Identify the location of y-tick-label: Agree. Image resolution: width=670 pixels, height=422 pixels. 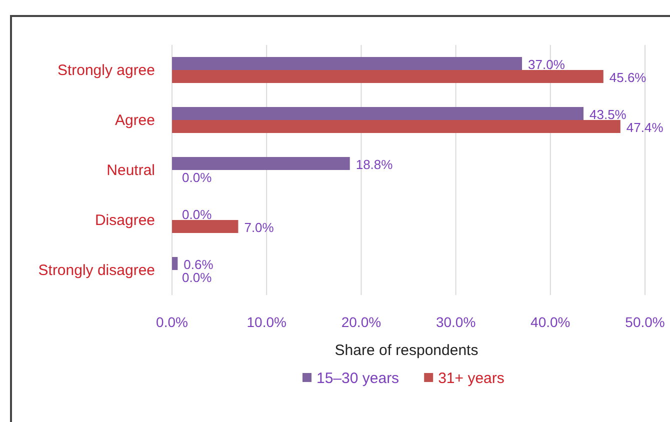
(134, 120).